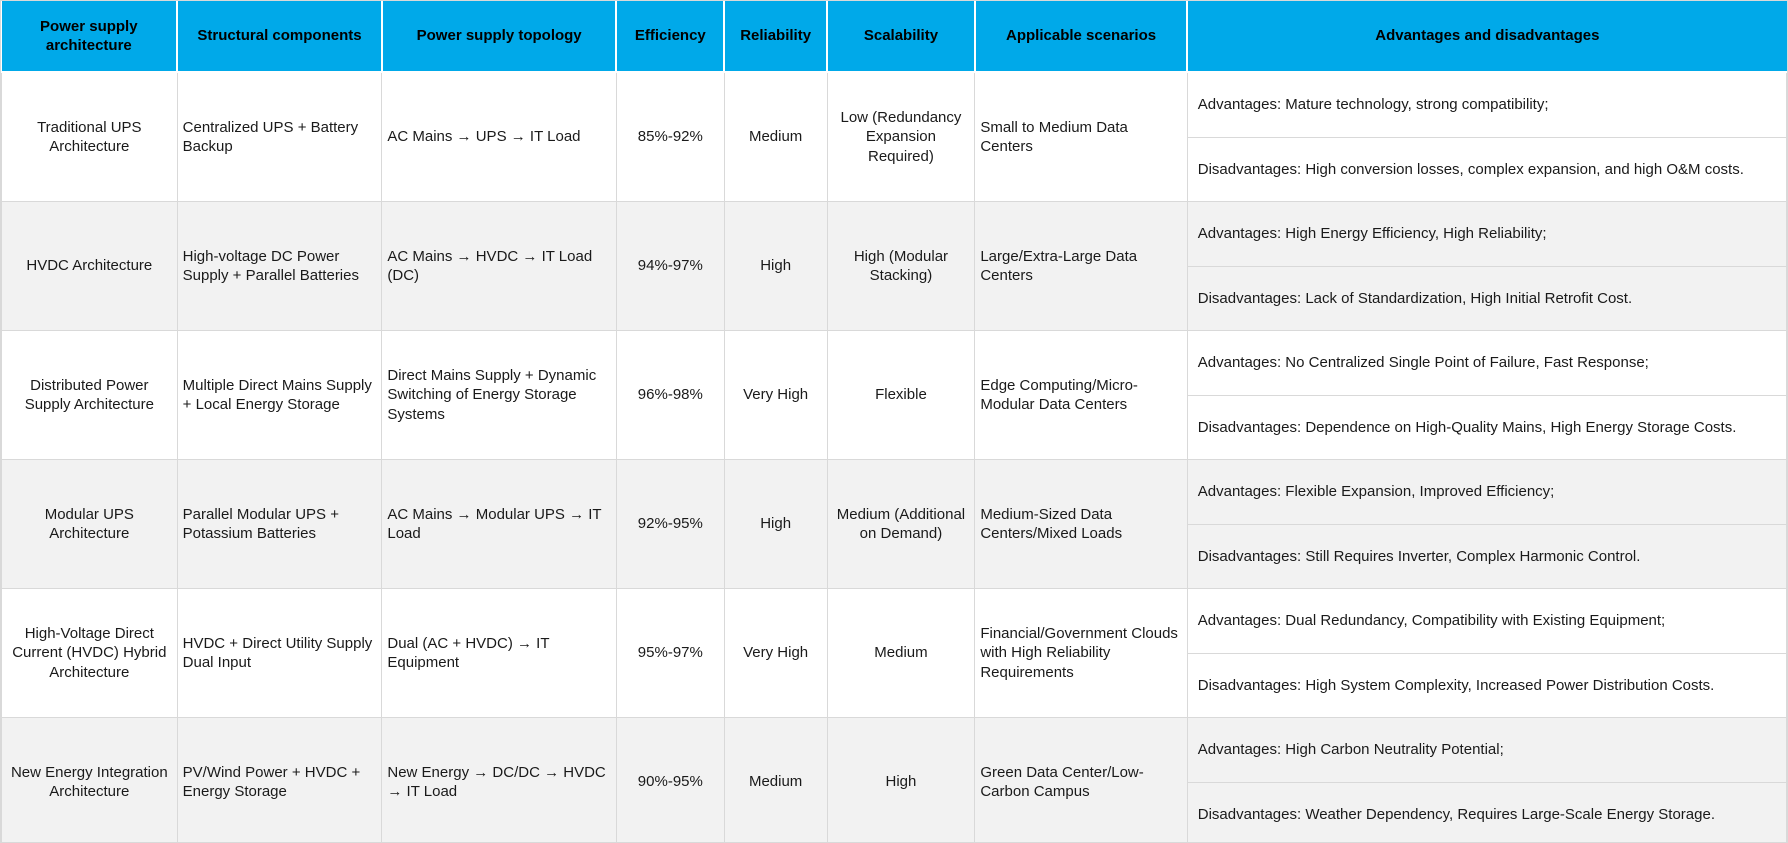 The width and height of the screenshot is (1788, 843). I want to click on cell-efficiency: 96%-98%, so click(670, 395).